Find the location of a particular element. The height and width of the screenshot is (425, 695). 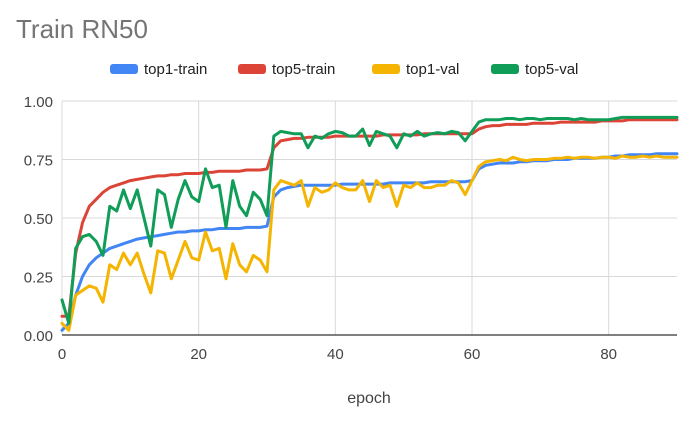

y-tick-label: 0.75 is located at coordinates (38, 161).